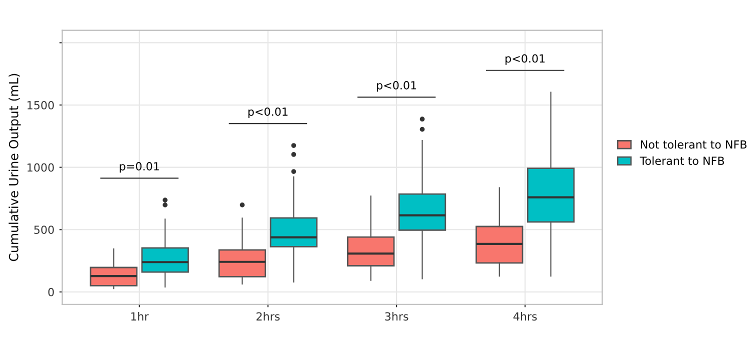 This screenshot has width=750, height=356. Describe the element at coordinates (41, 167) in the screenshot. I see `y-tick-label: 1000` at that location.